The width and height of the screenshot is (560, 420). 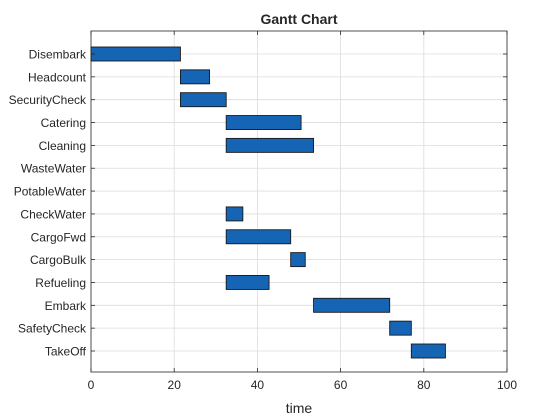 What do you see at coordinates (53, 214) in the screenshot?
I see `y-tick-label: CheckWater` at bounding box center [53, 214].